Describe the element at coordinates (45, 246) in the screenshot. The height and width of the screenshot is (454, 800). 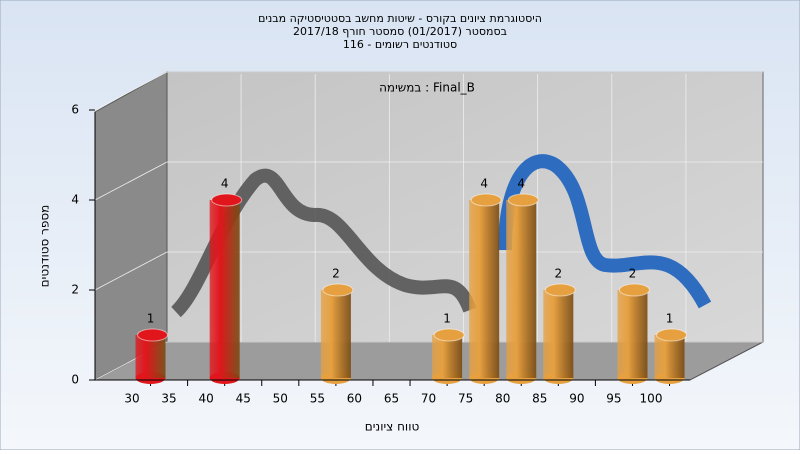
I see `y-axis-label: מספר סטודנטים` at that location.